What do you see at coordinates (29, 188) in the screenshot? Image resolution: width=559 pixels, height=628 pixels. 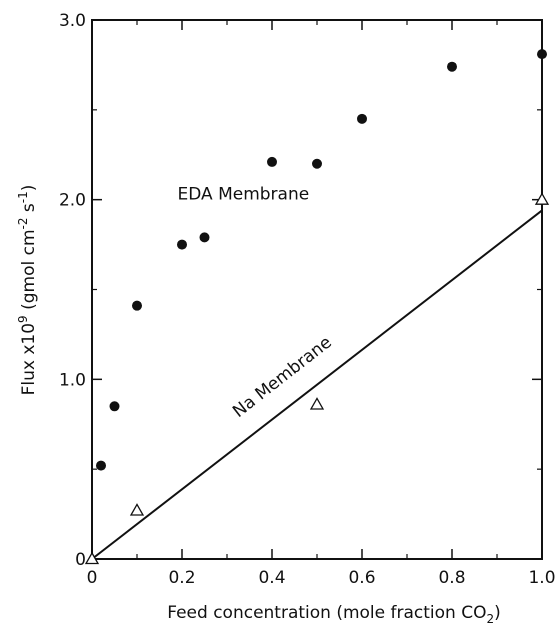 I see `y-axis-title-units-c: )` at bounding box center [29, 188].